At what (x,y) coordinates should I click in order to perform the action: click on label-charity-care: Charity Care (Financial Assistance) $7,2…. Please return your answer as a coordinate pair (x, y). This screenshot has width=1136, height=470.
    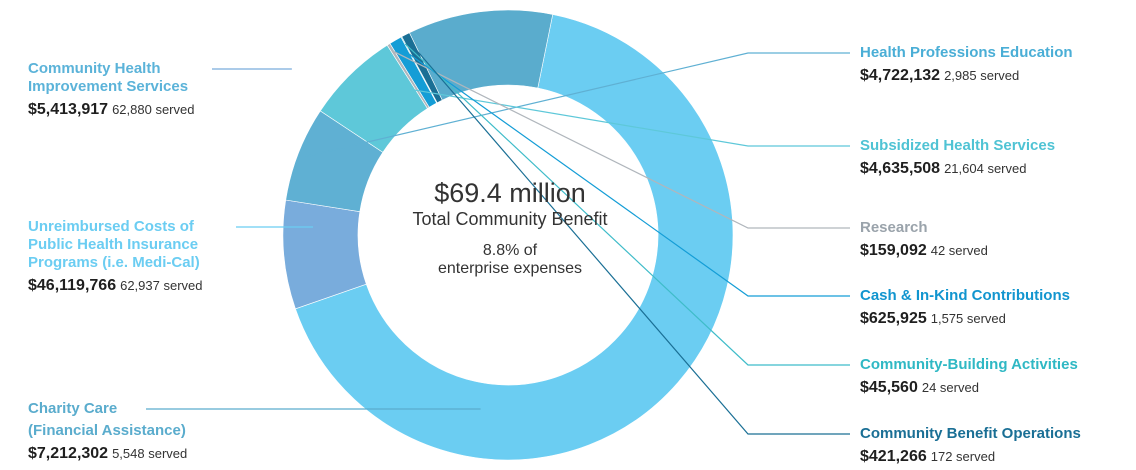
    Looking at the image, I should click on (107, 431).